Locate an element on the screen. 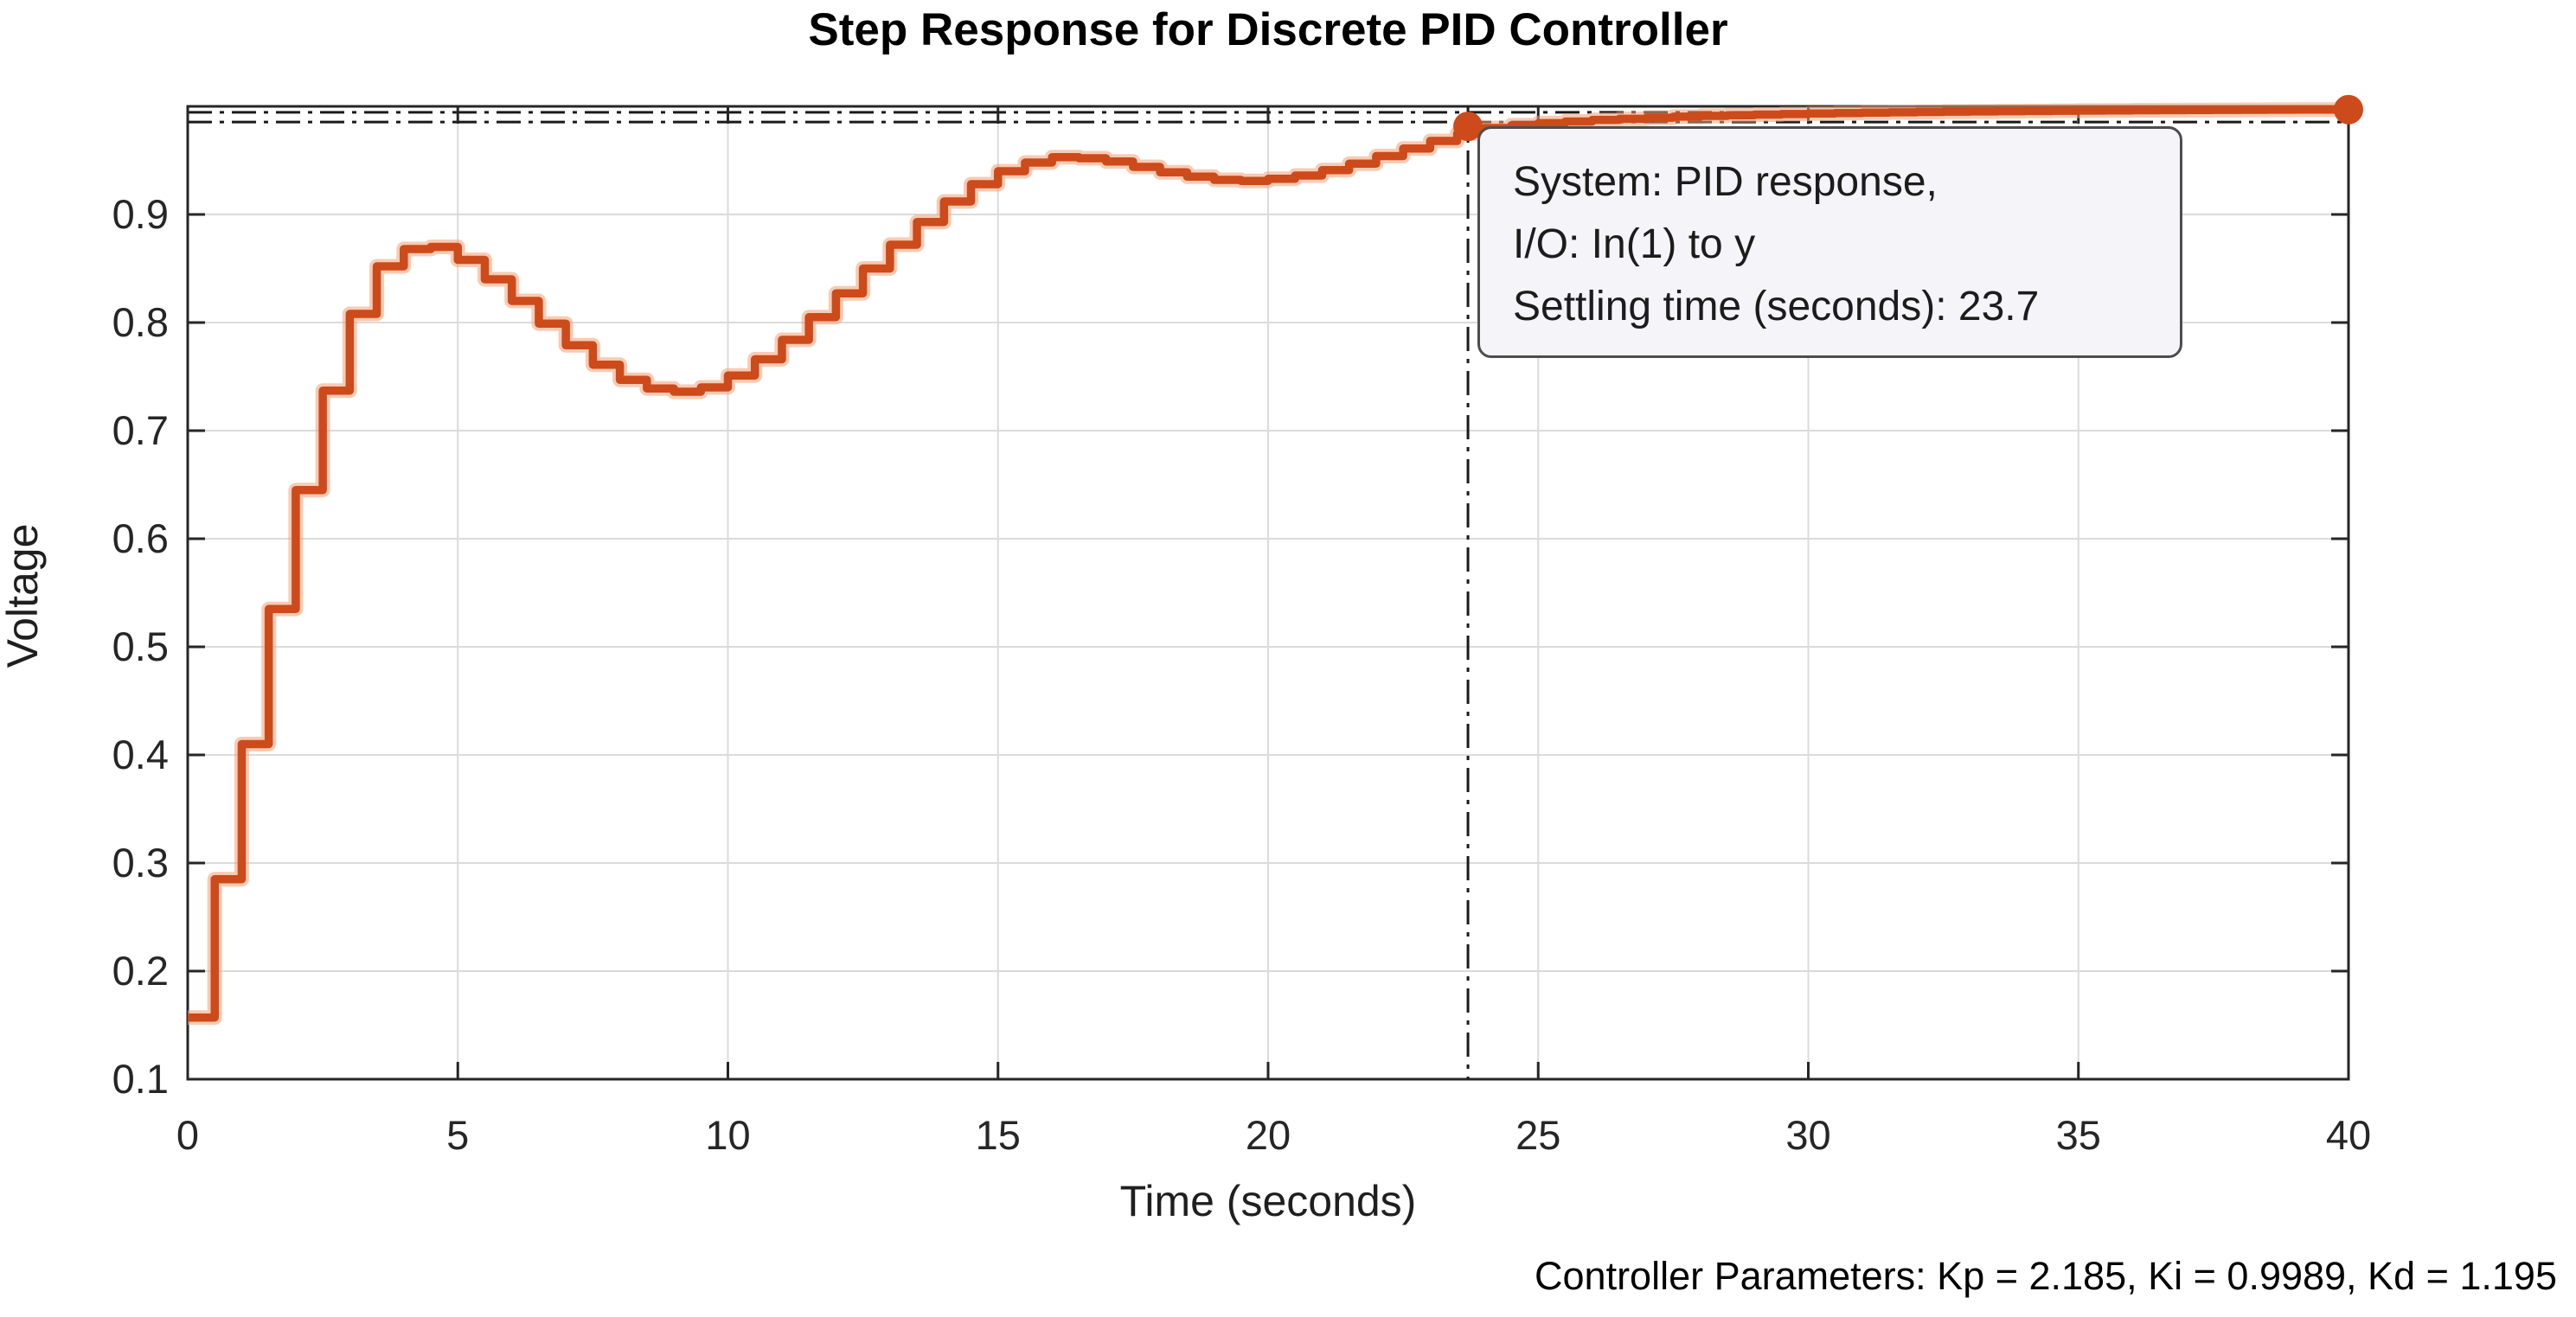  x-tick-label: 35 is located at coordinates (2078, 1135).